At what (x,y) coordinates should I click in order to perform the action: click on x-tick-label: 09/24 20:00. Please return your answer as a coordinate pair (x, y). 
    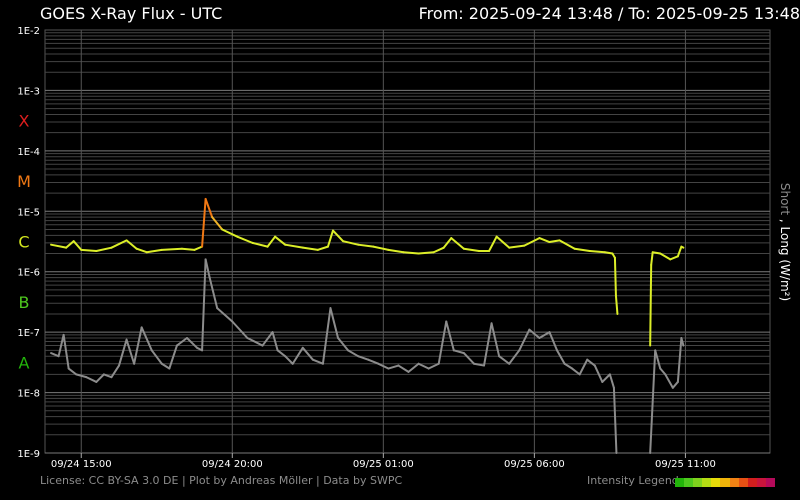
    Looking at the image, I should click on (232, 464).